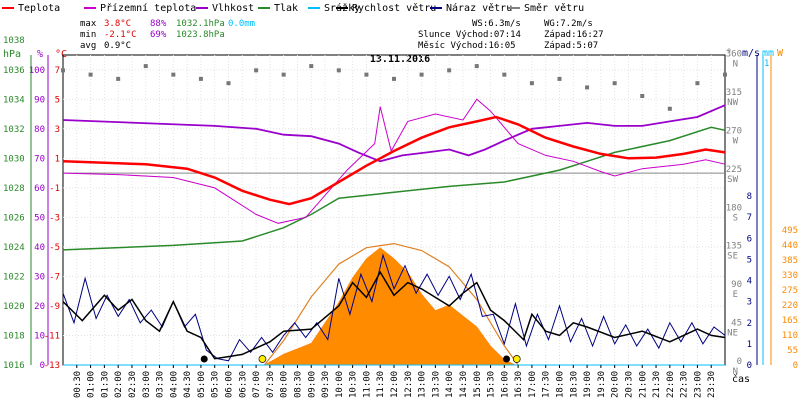  What do you see at coordinates (790, 246) in the screenshot?
I see `tick-radiation: 440` at bounding box center [790, 246].